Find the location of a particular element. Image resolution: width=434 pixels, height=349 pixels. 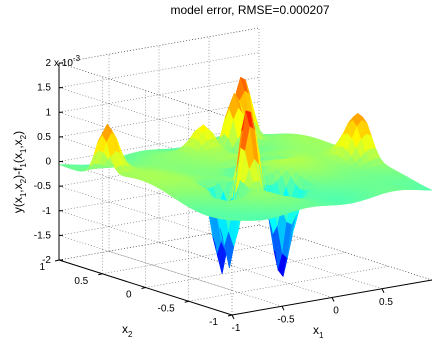

z-tick-label: 1.5 is located at coordinates (44, 88).